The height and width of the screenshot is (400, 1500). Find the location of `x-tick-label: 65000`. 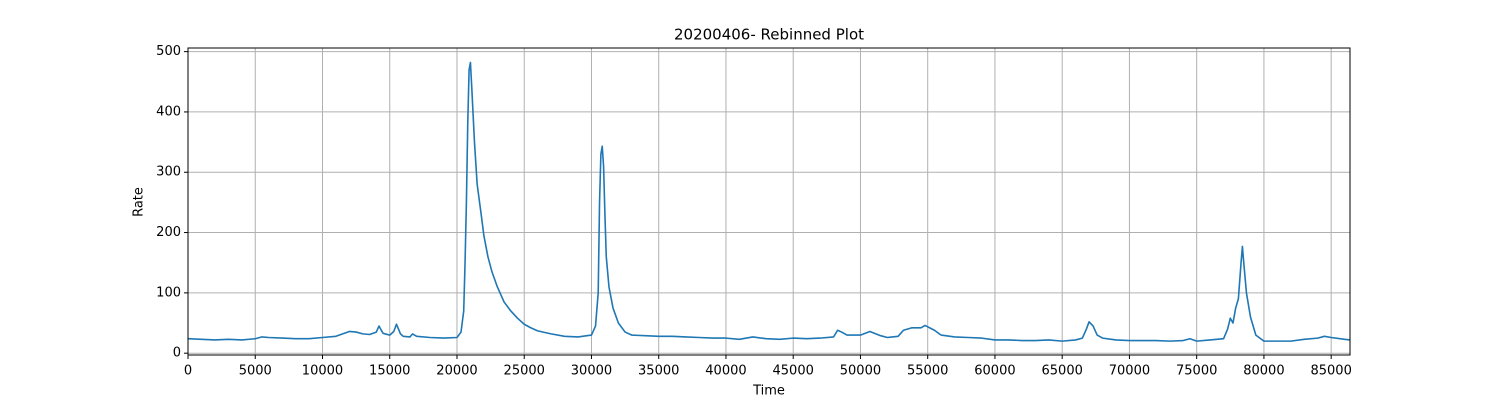

x-tick-label: 65000 is located at coordinates (1062, 371).